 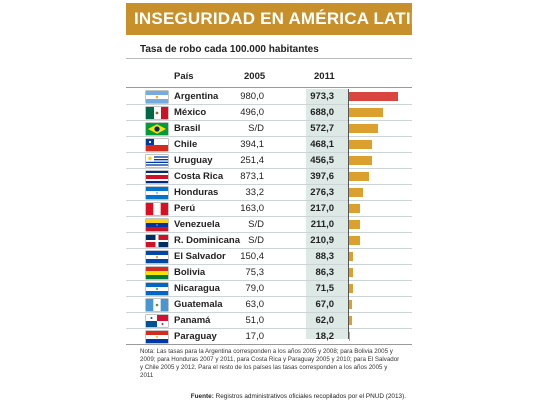 What do you see at coordinates (255, 192) in the screenshot?
I see `value-2005: 33,2` at bounding box center [255, 192].